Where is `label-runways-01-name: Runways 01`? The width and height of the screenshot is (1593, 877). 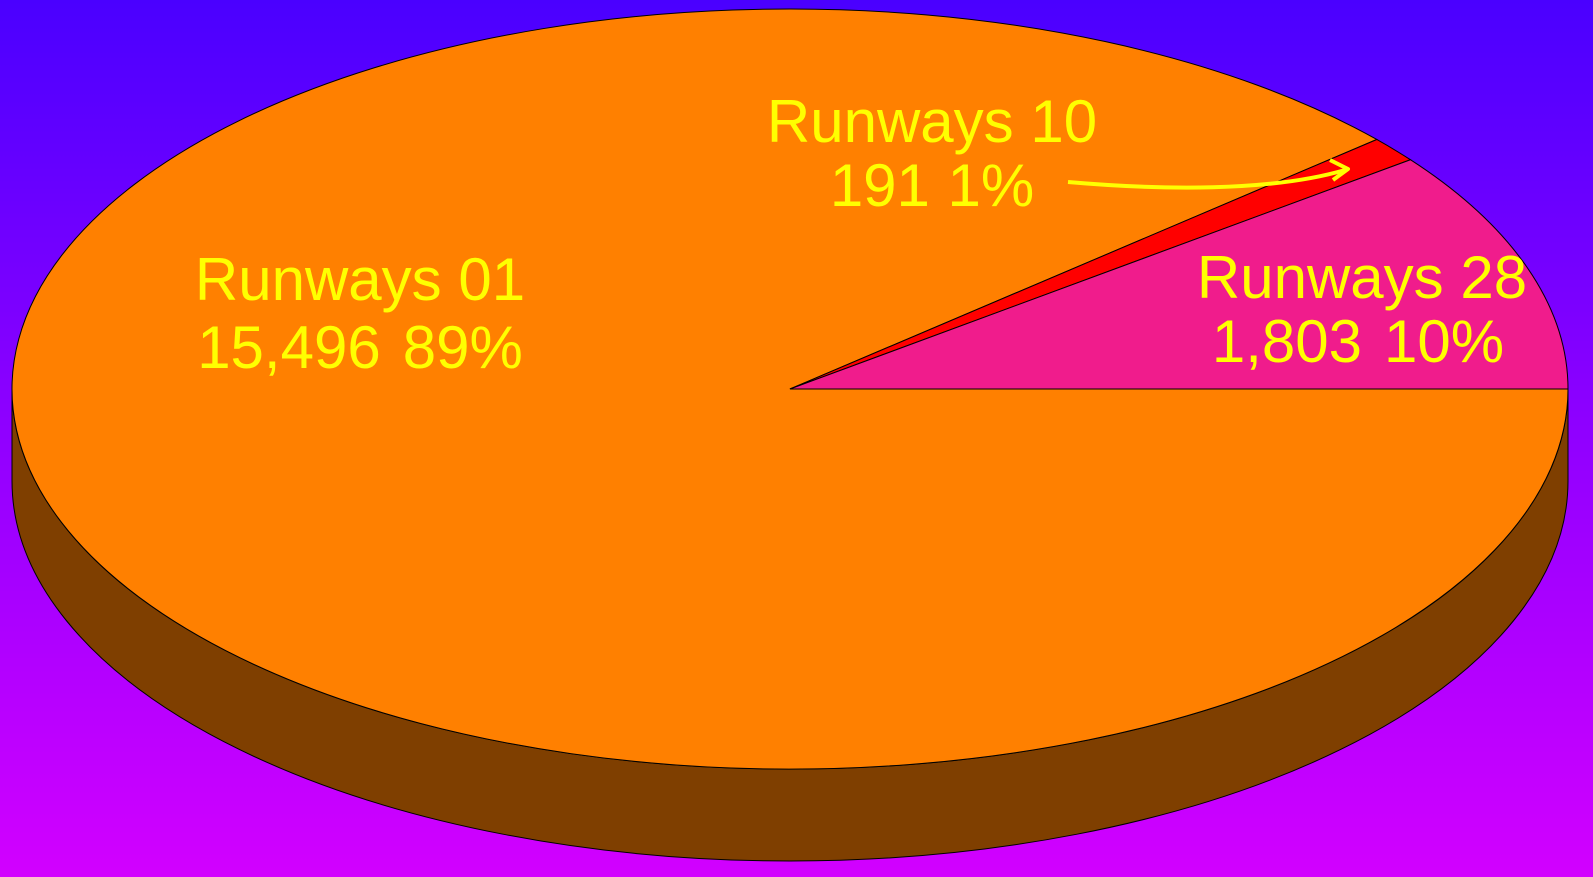
label-runways-01-name: Runways 01 is located at coordinates (360, 279).